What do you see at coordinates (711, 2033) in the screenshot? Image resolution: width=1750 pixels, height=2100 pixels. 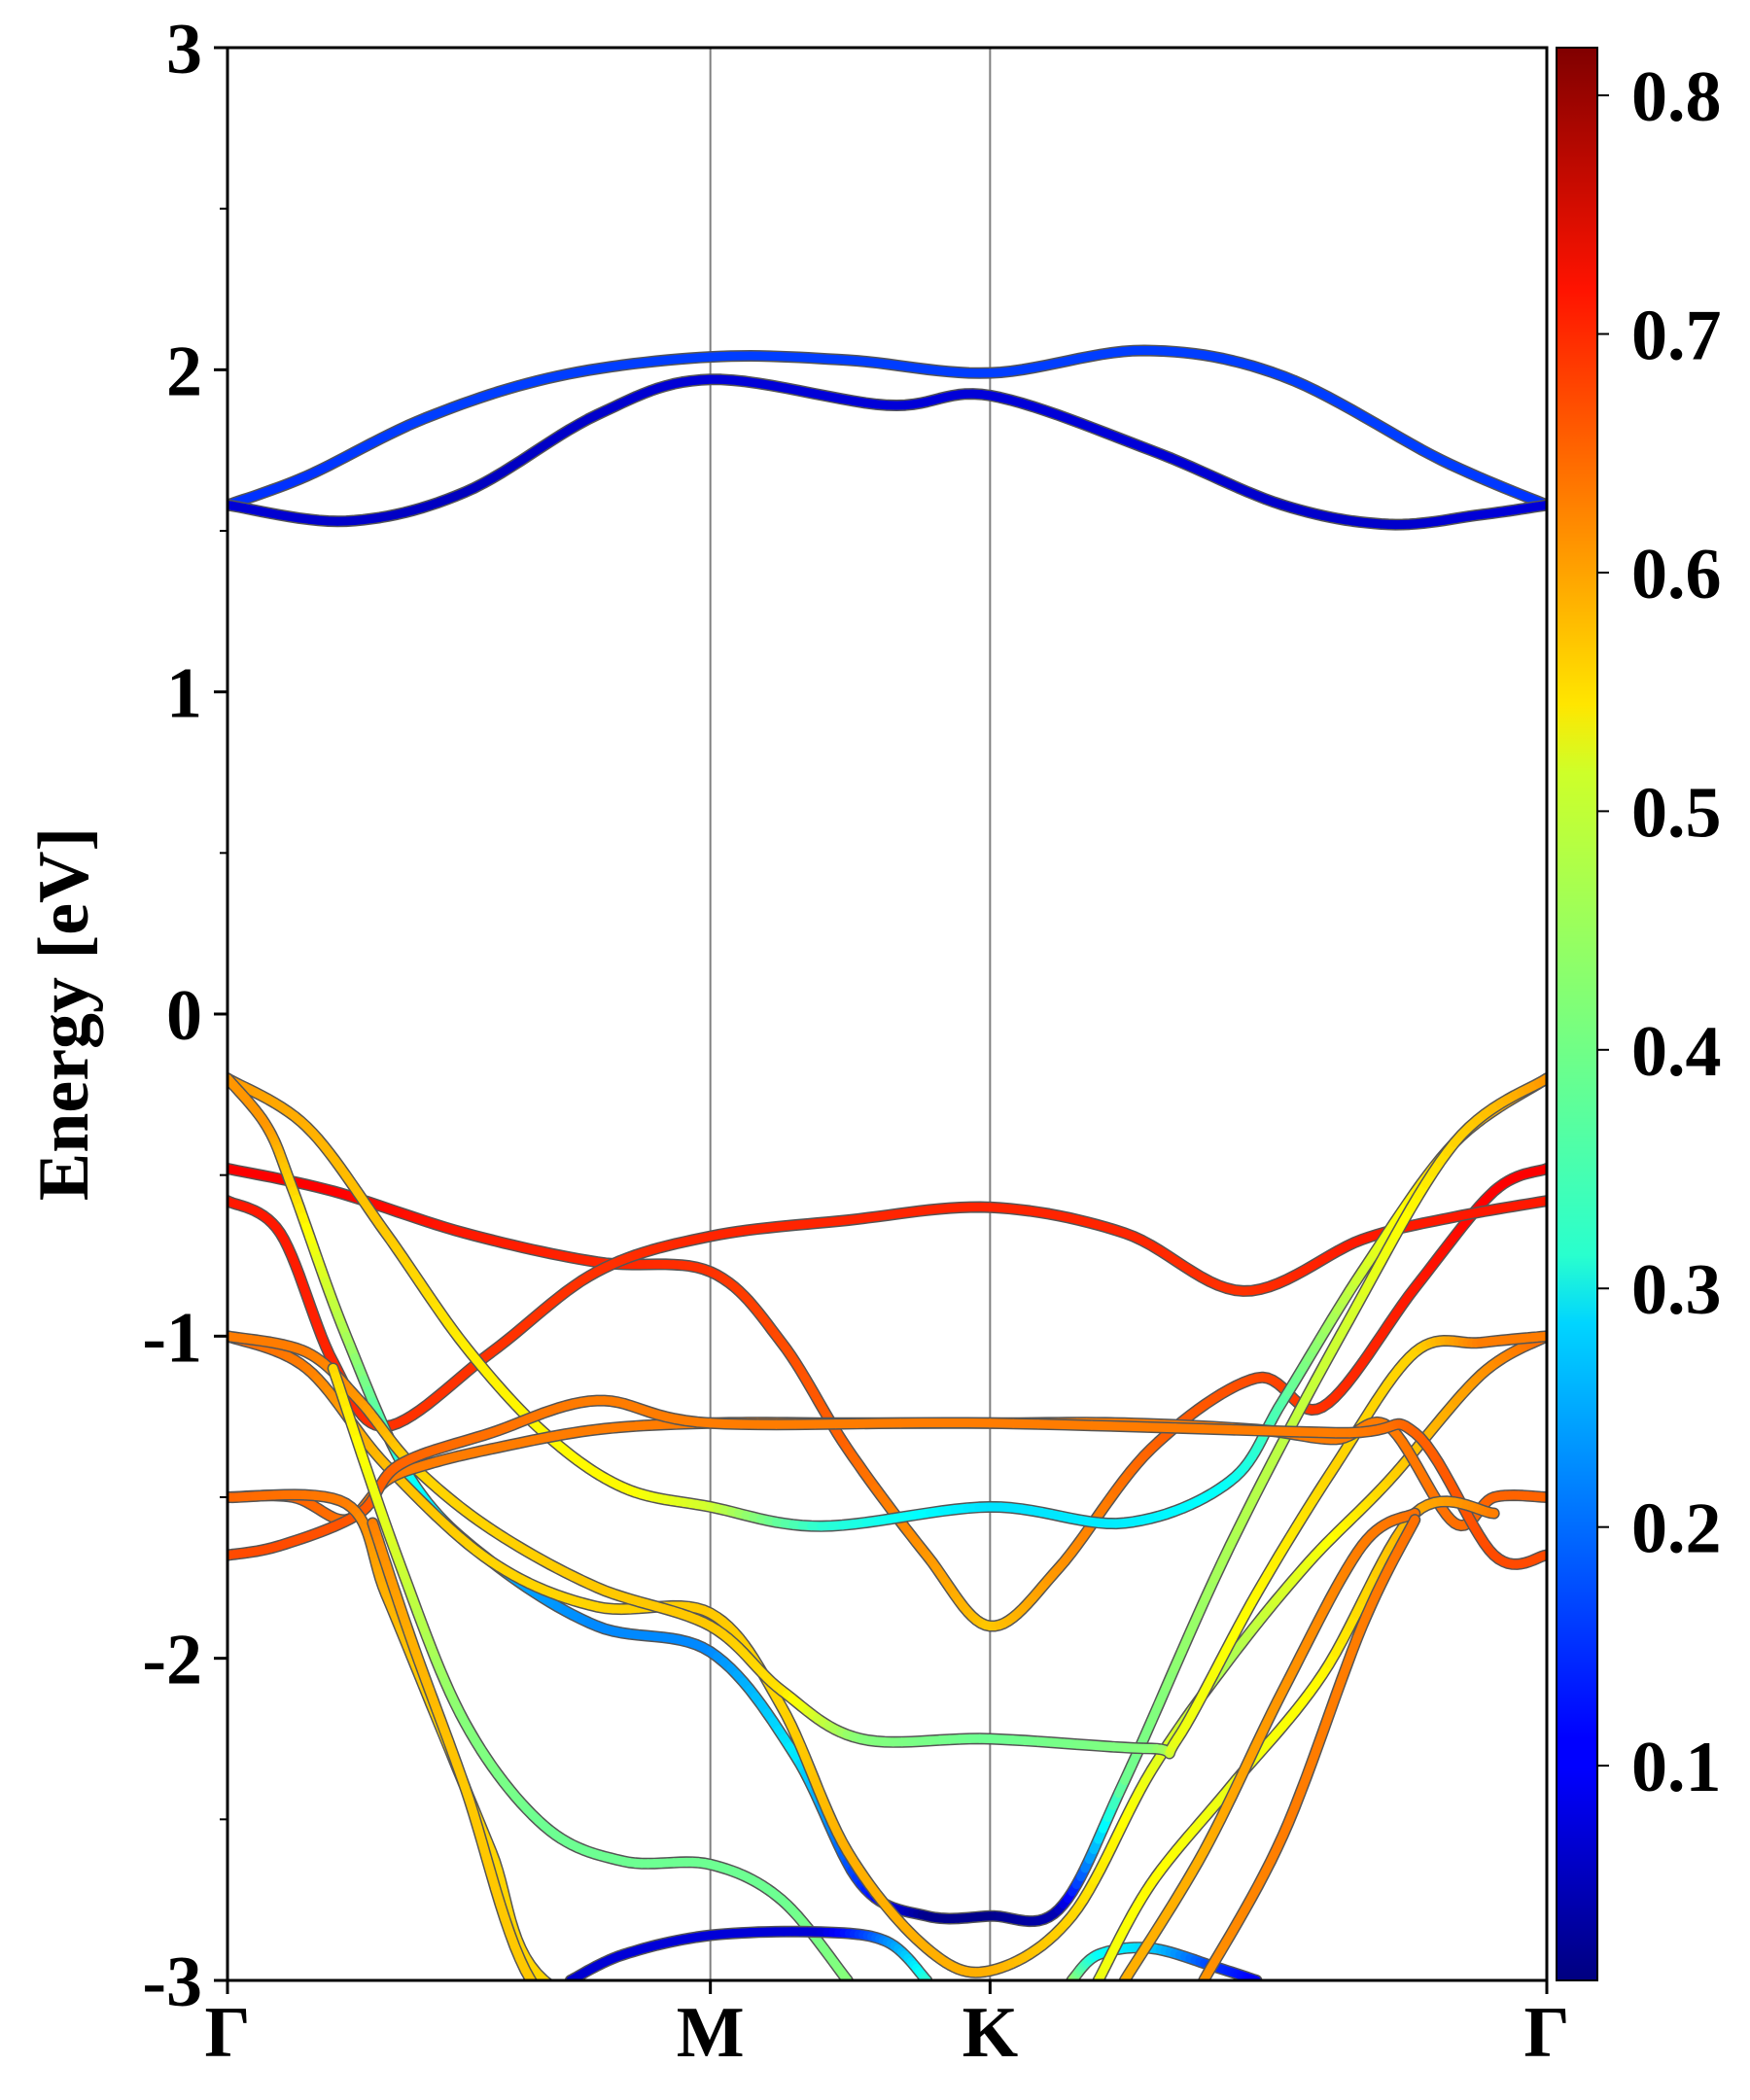 I see `x-tick-label: M` at bounding box center [711, 2033].